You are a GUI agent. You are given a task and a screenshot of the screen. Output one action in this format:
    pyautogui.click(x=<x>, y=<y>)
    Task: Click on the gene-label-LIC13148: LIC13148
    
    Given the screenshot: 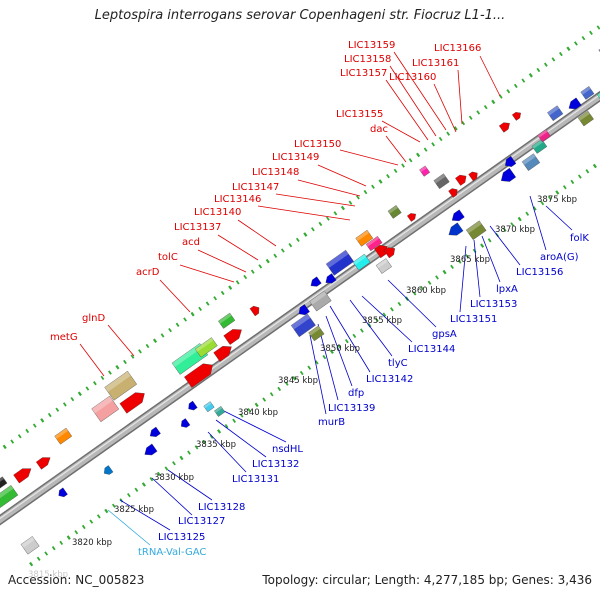 What is the action you would take?
    pyautogui.click(x=275, y=172)
    